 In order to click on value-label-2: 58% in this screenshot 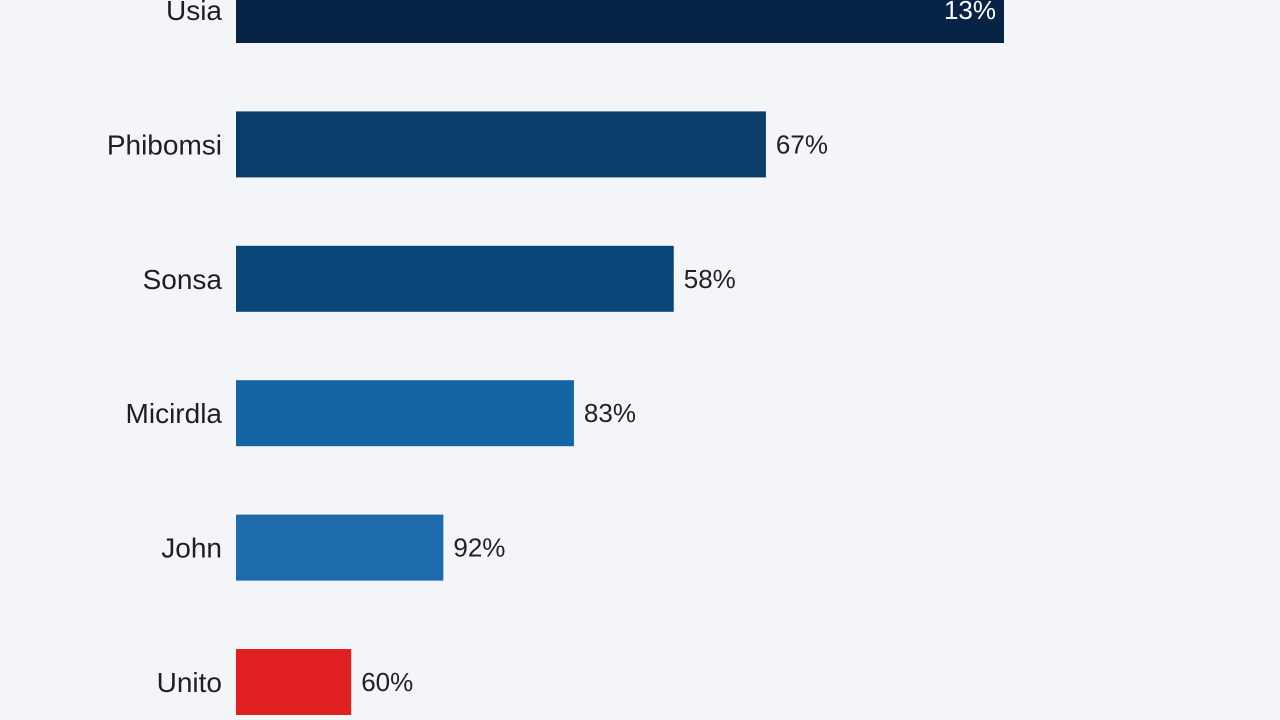, I will do `click(710, 279)`.